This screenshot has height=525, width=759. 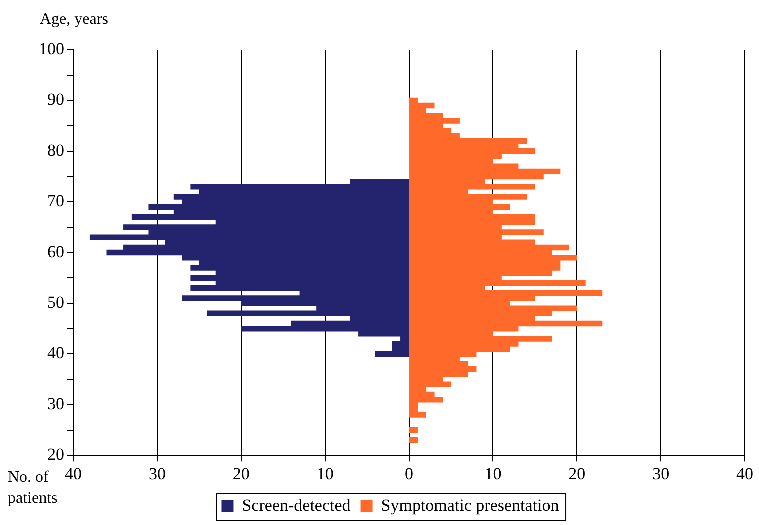 What do you see at coordinates (297, 505) in the screenshot?
I see `legend-label: Screen-detected` at bounding box center [297, 505].